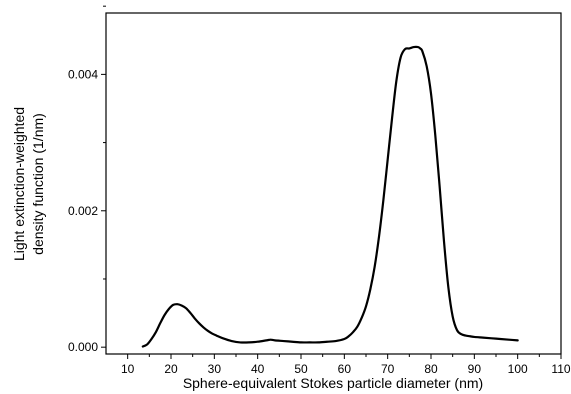  Describe the element at coordinates (38, 184) in the screenshot. I see `y-axis-title-line-2: density function (1/nm)` at that location.